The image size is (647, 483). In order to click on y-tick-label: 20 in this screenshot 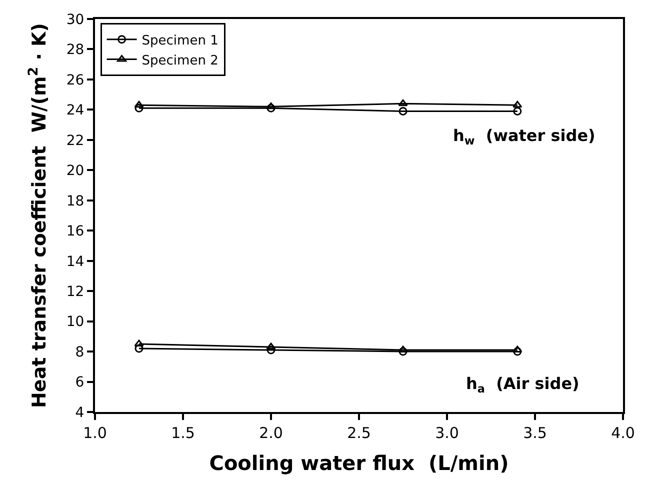, I will do `click(75, 171)`.